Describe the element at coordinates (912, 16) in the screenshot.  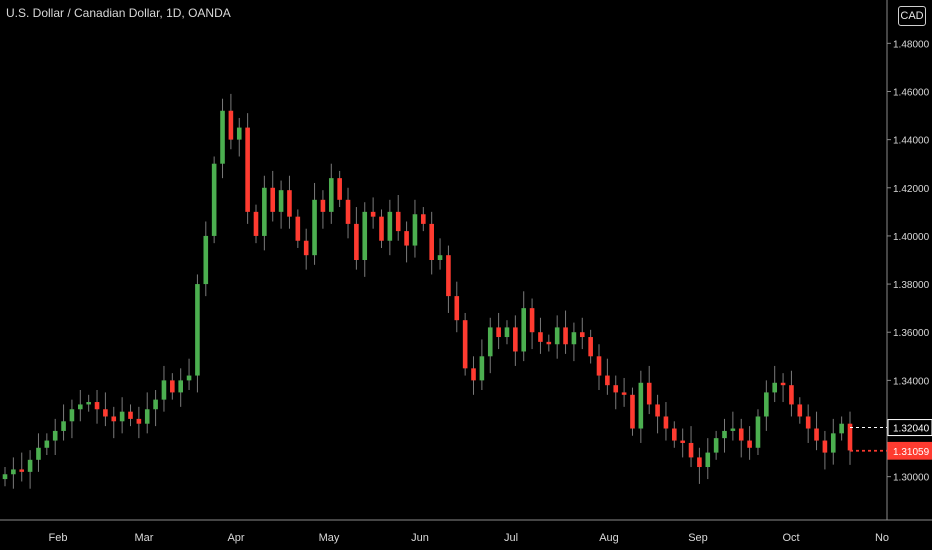
I see `currency-button: CAD` at that location.